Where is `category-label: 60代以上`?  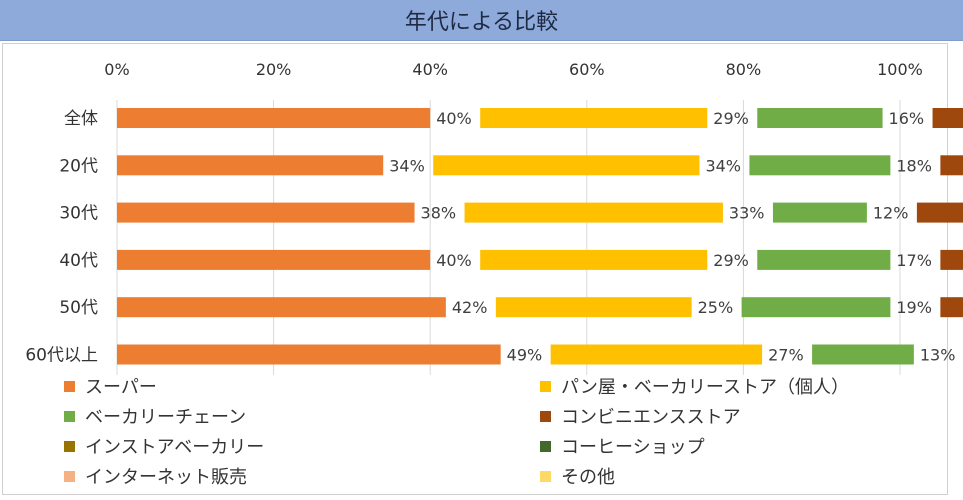 category-label: 60代以上 is located at coordinates (61, 356).